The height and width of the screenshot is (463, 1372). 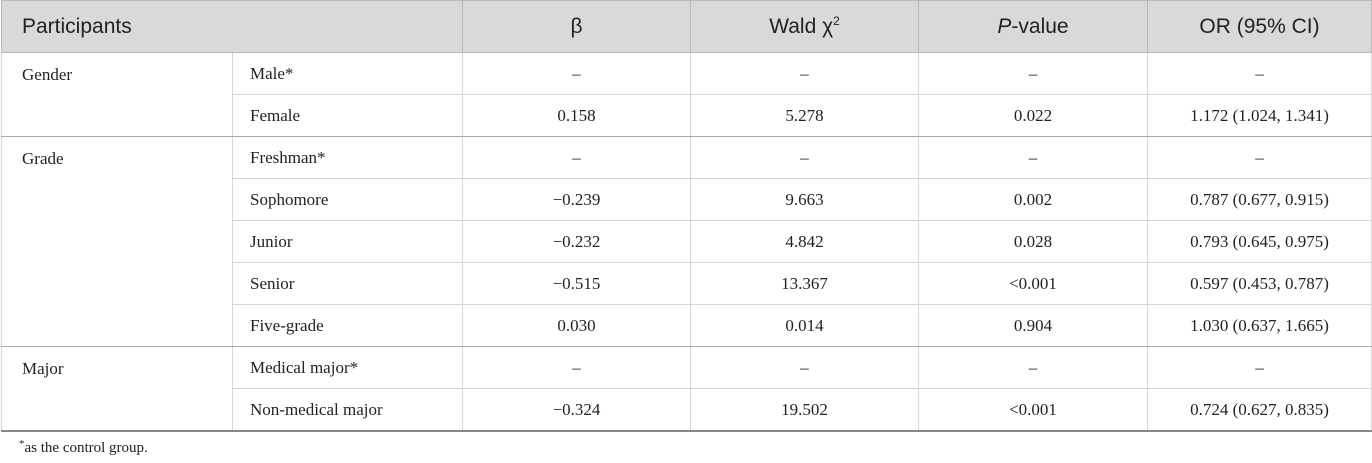 I want to click on cell-text: <0.001, so click(x=1033, y=409).